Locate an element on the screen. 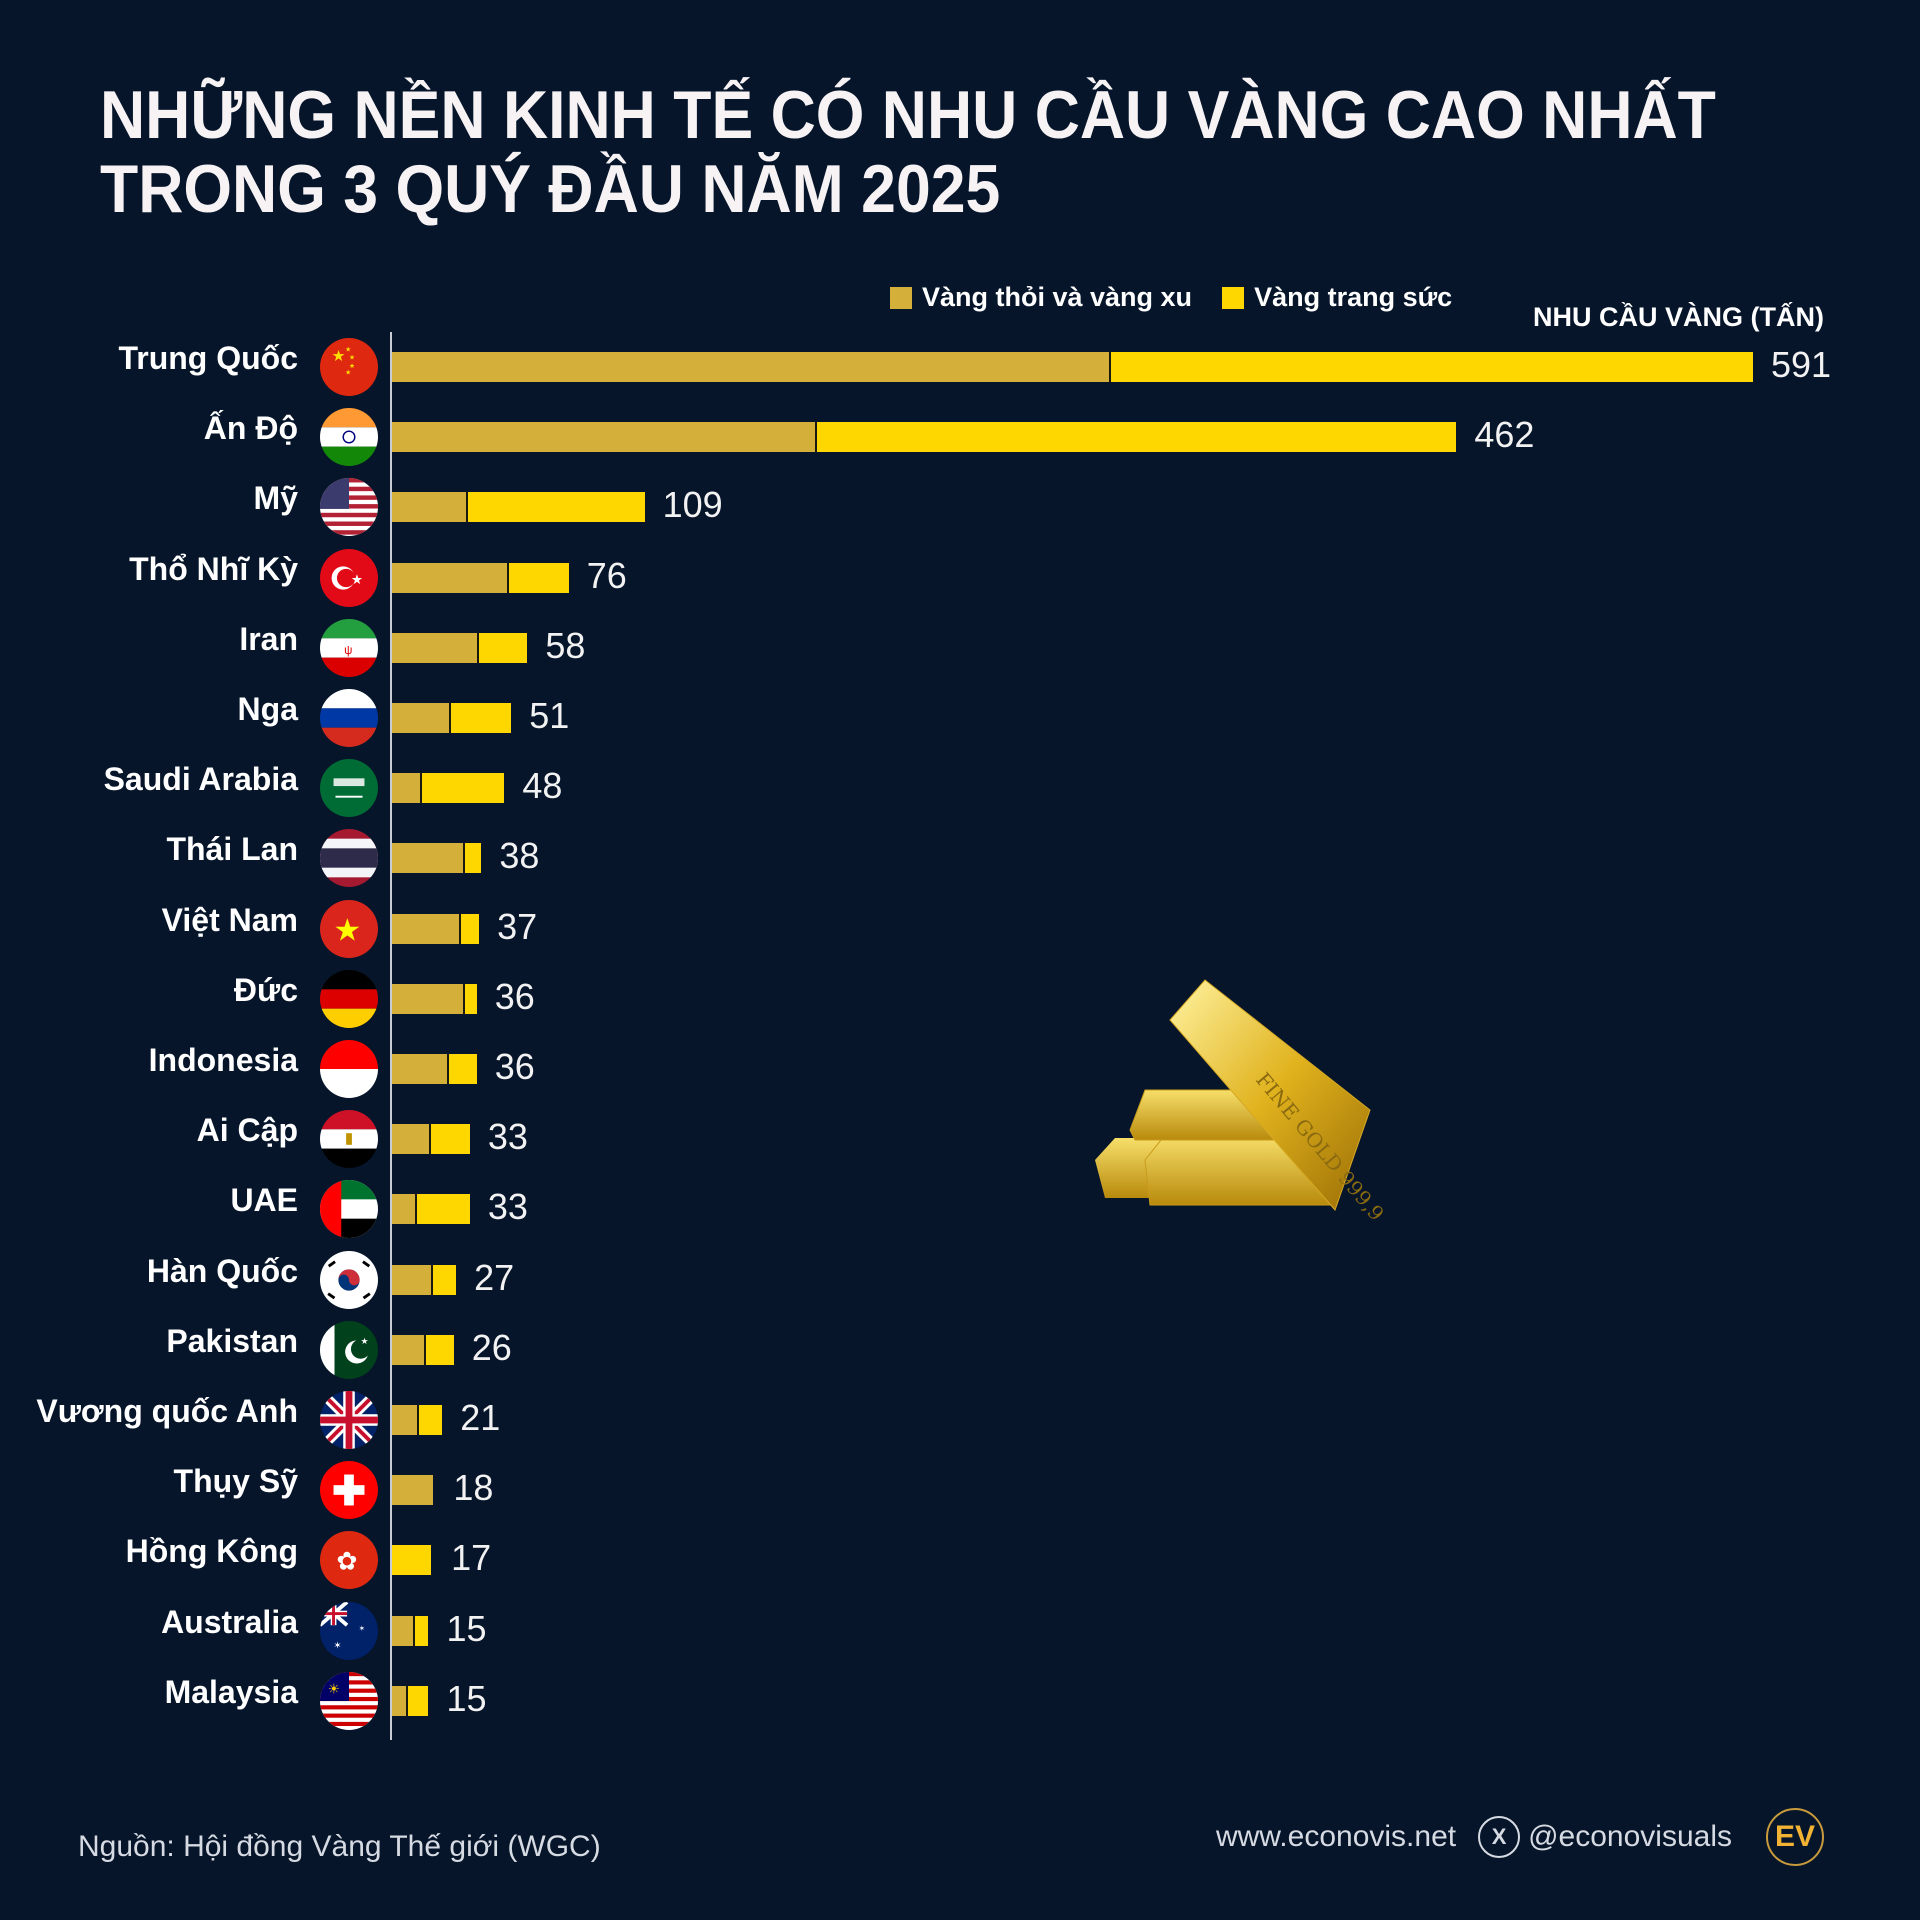 Image resolution: width=1920 pixels, height=1920 pixels. country-label: Thái Lan is located at coordinates (232, 849).